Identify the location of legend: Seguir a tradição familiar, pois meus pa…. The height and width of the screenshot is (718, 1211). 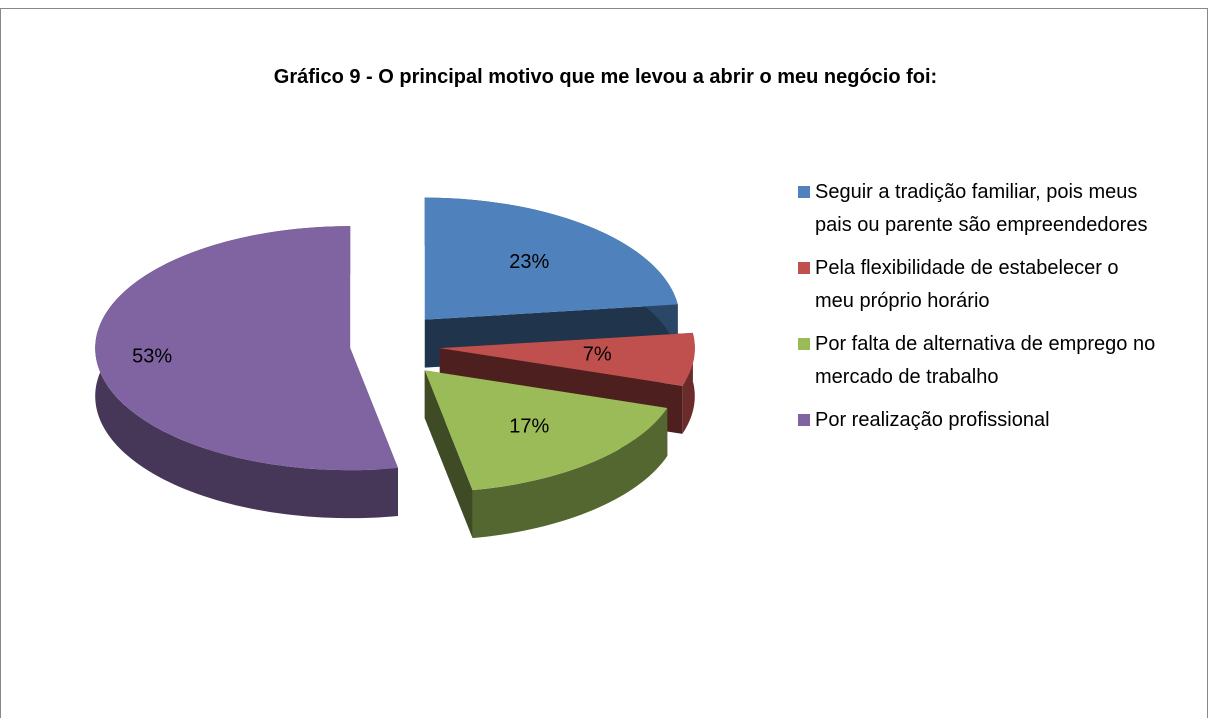
(978, 311).